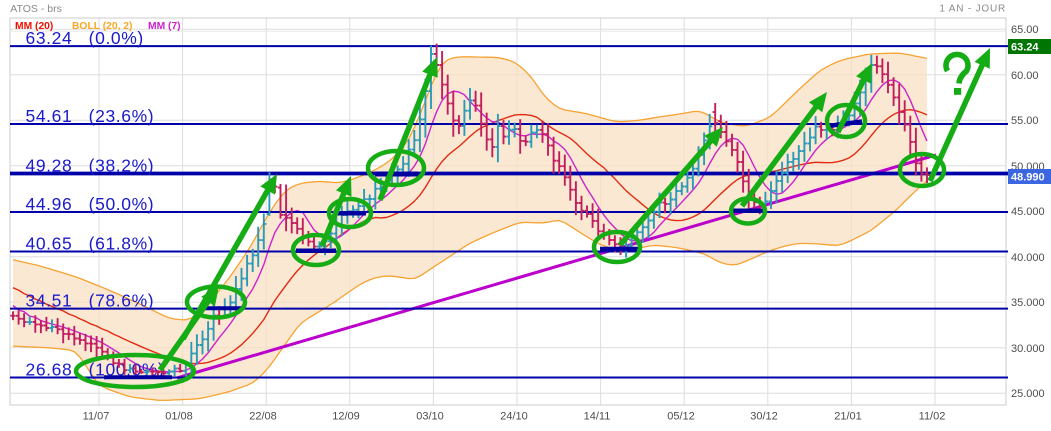  What do you see at coordinates (90, 116) in the screenshot?
I see `svg-text: 54.61 (23.6%)` at bounding box center [90, 116].